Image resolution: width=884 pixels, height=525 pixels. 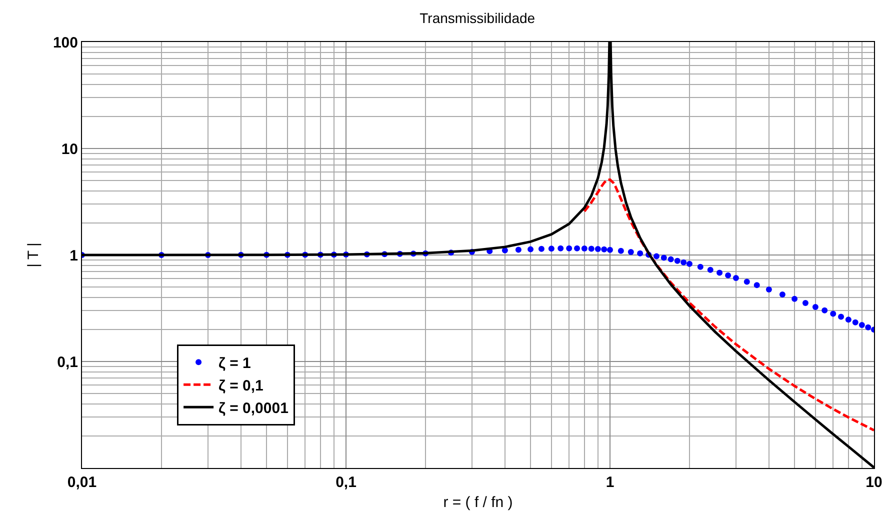 I want to click on legend-label: ζ = 0,0001, so click(x=253, y=408).